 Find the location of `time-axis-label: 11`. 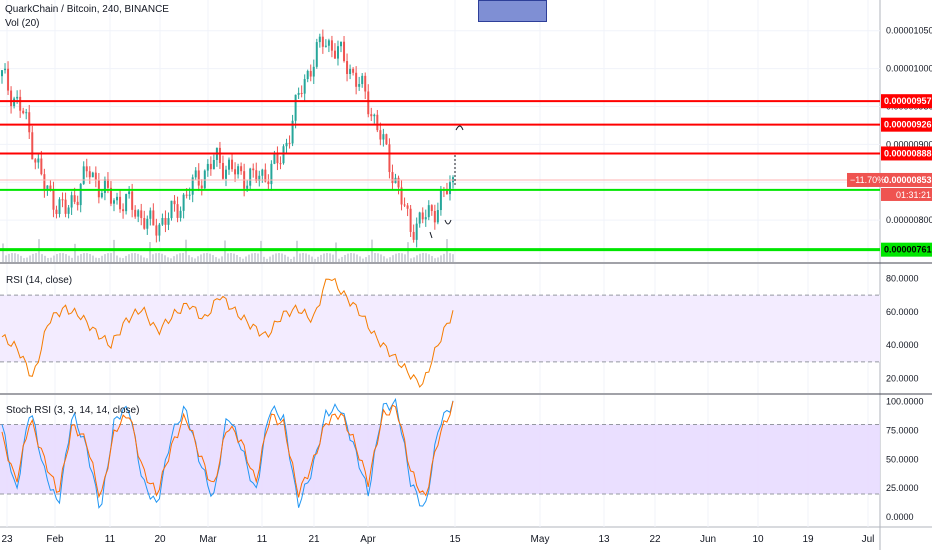

time-axis-label: 11 is located at coordinates (110, 539).